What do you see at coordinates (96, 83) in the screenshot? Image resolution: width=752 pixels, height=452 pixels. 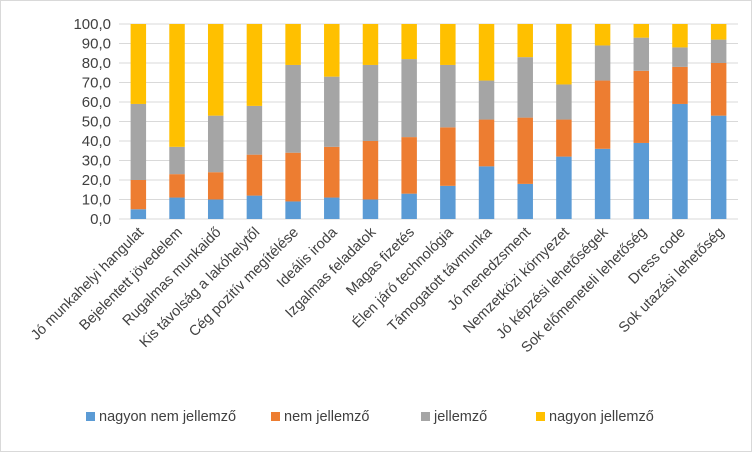 I see `y-tick-label: 70,0` at bounding box center [96, 83].